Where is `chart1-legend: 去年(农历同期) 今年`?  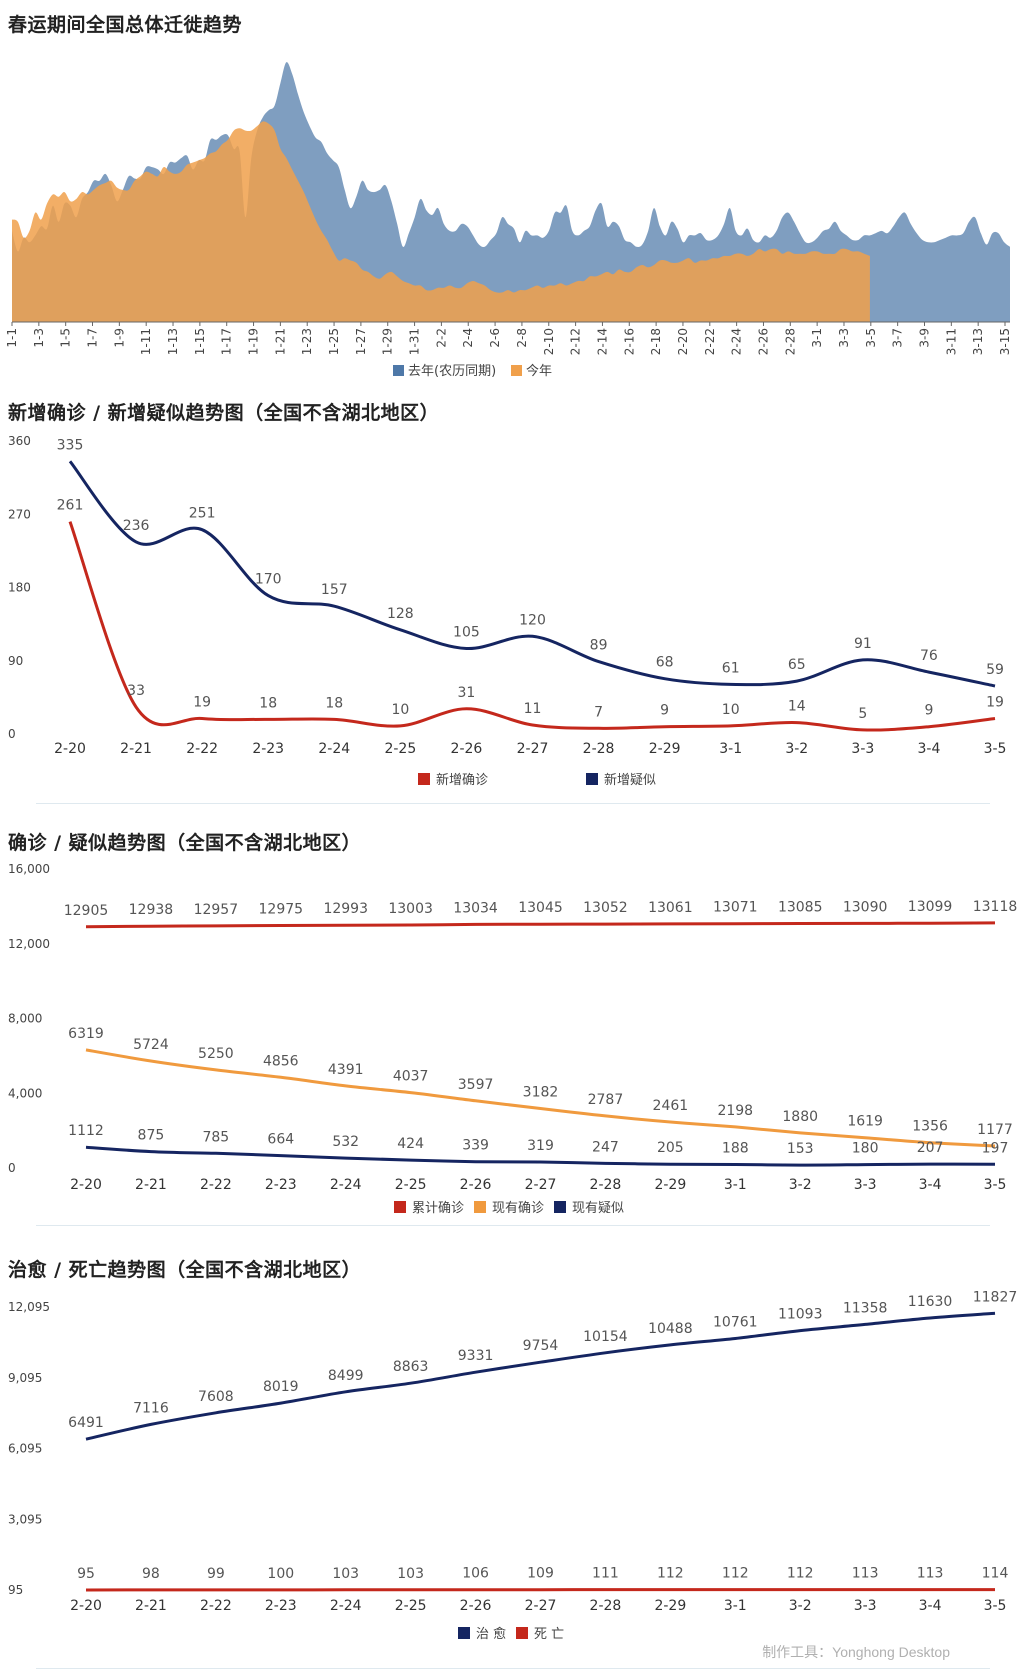
chart1-legend: 去年(农历同期) 今年 is located at coordinates (472, 371).